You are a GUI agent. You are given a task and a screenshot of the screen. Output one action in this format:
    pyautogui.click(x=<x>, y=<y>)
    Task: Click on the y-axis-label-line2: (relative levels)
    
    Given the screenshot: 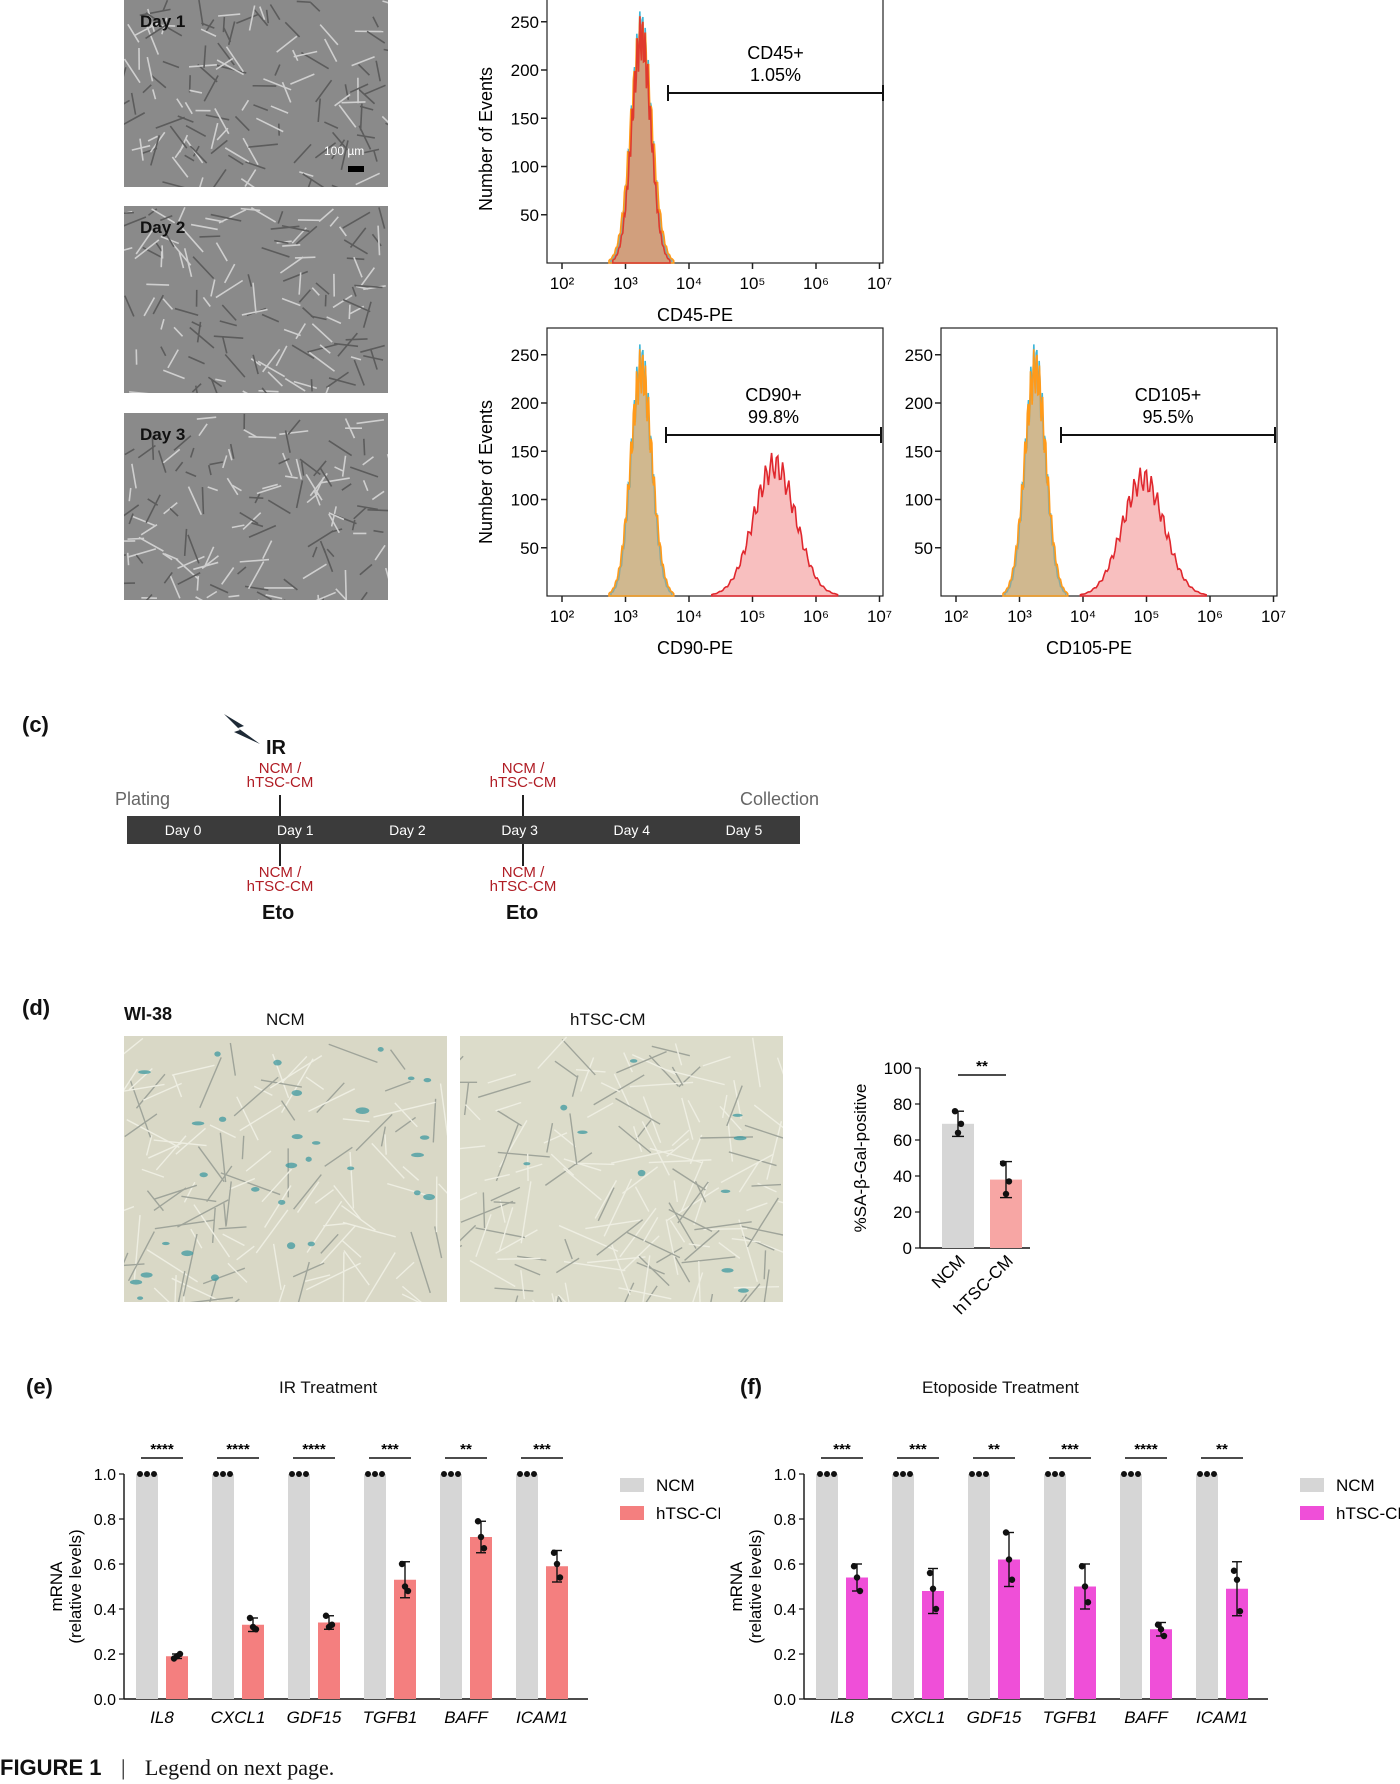 What is the action you would take?
    pyautogui.click(x=75, y=1586)
    